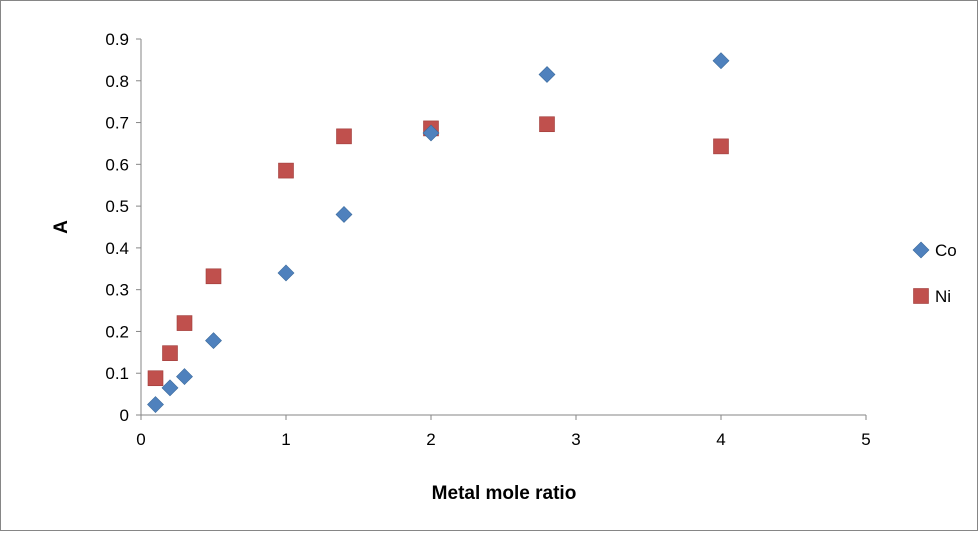 The width and height of the screenshot is (979, 537). Describe the element at coordinates (865, 439) in the screenshot. I see `x-tick-label: 5` at that location.